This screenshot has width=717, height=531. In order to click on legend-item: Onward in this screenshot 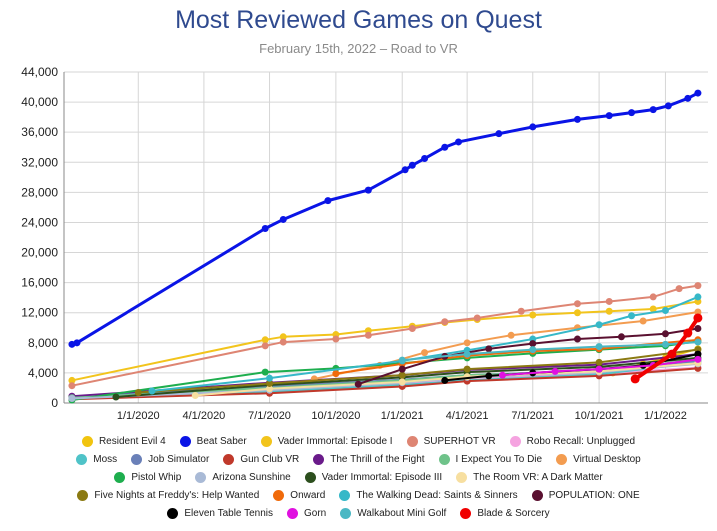, I will do `click(299, 495)`.